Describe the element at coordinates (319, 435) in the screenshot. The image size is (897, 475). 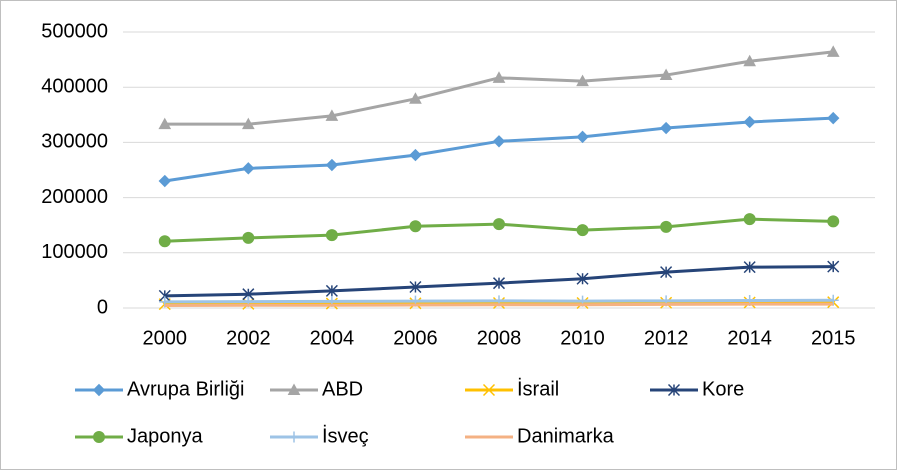
I see `legend-item: İsveç` at that location.